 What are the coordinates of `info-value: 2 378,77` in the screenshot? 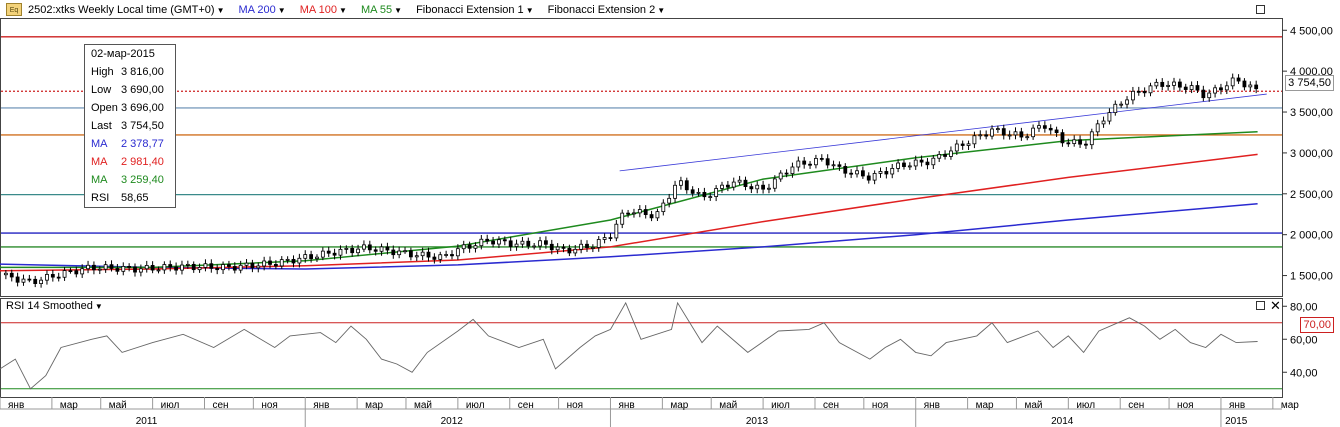 It's located at (142, 144).